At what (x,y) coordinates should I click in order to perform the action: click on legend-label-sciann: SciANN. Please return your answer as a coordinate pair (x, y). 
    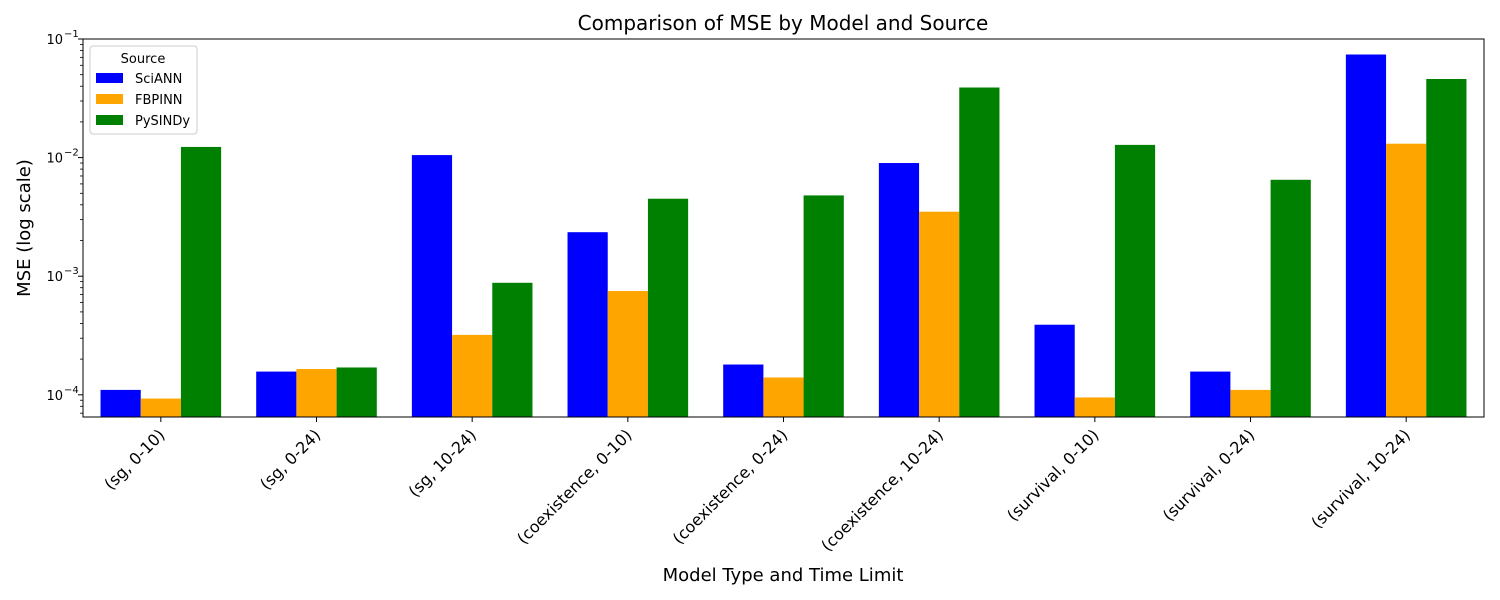
    Looking at the image, I should click on (158, 79).